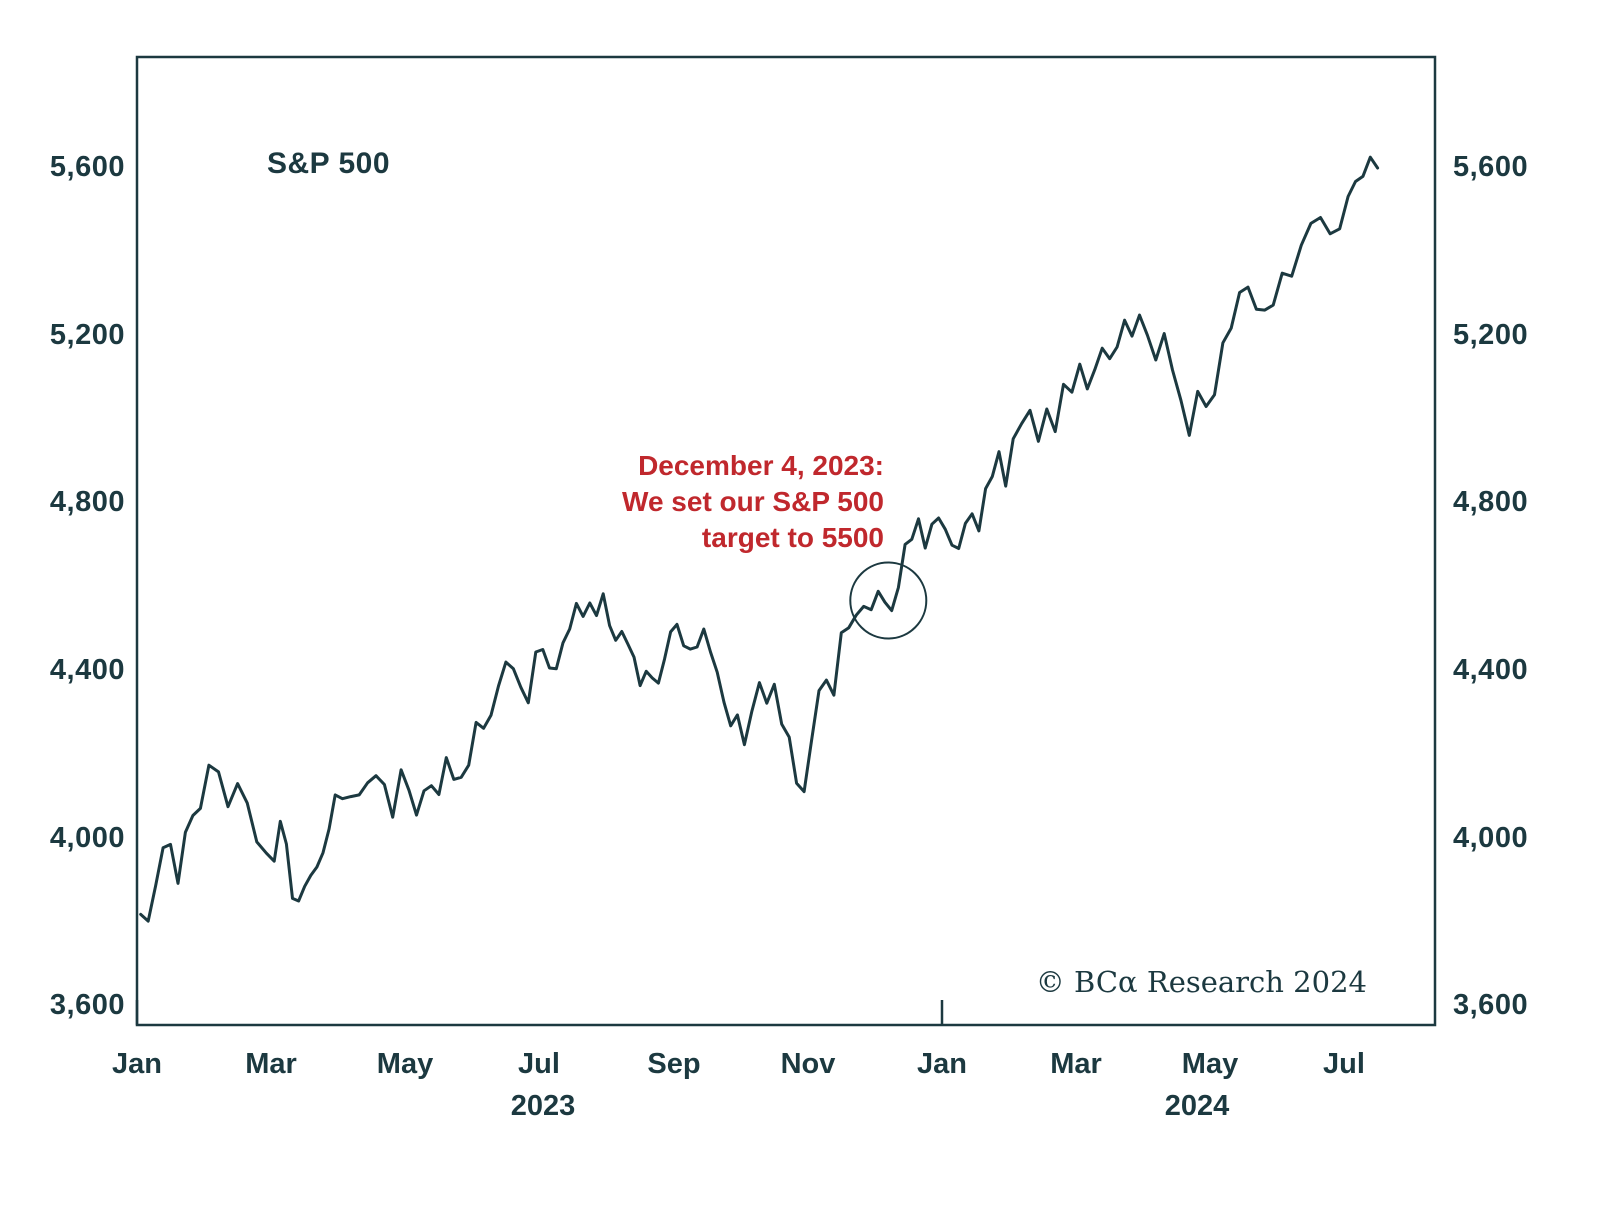  Describe the element at coordinates (1201, 982) in the screenshot. I see `copyright-text: © BCα Research 2024` at that location.